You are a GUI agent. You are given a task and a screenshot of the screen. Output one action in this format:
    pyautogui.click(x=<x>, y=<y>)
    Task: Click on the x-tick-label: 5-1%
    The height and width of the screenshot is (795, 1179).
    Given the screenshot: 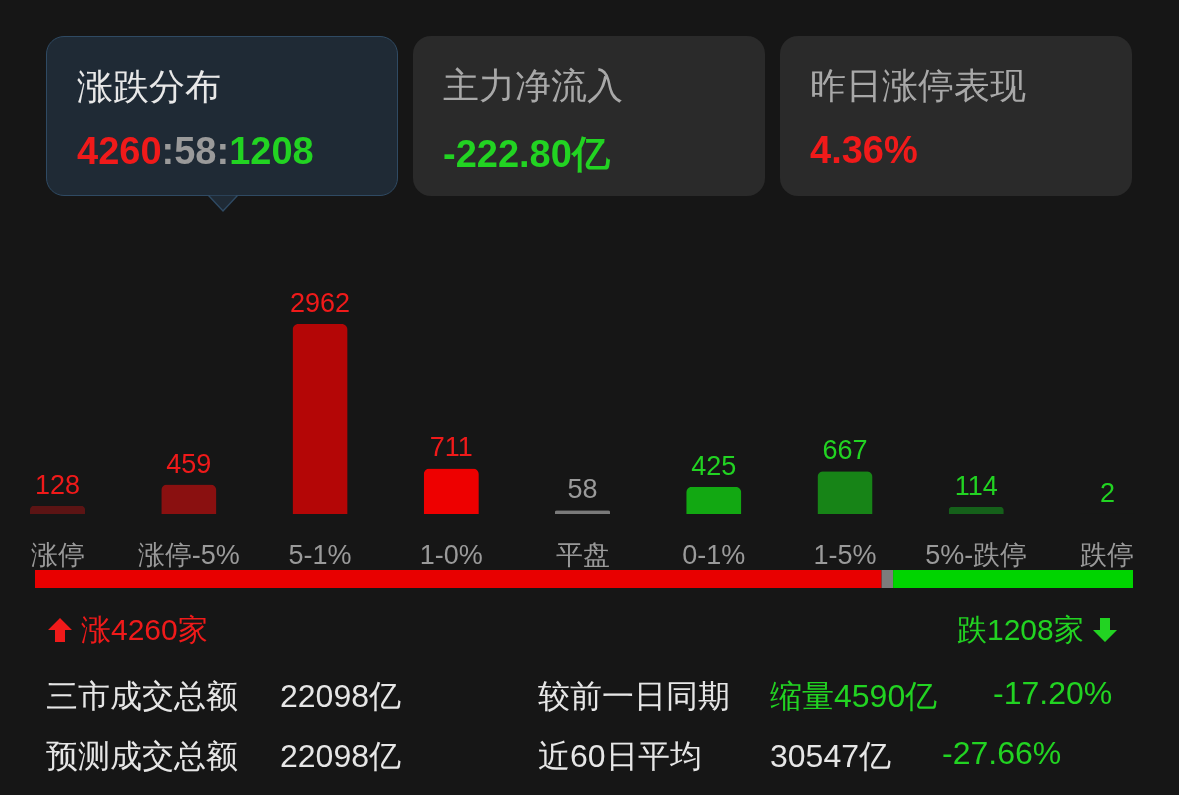 What is the action you would take?
    pyautogui.click(x=320, y=554)
    